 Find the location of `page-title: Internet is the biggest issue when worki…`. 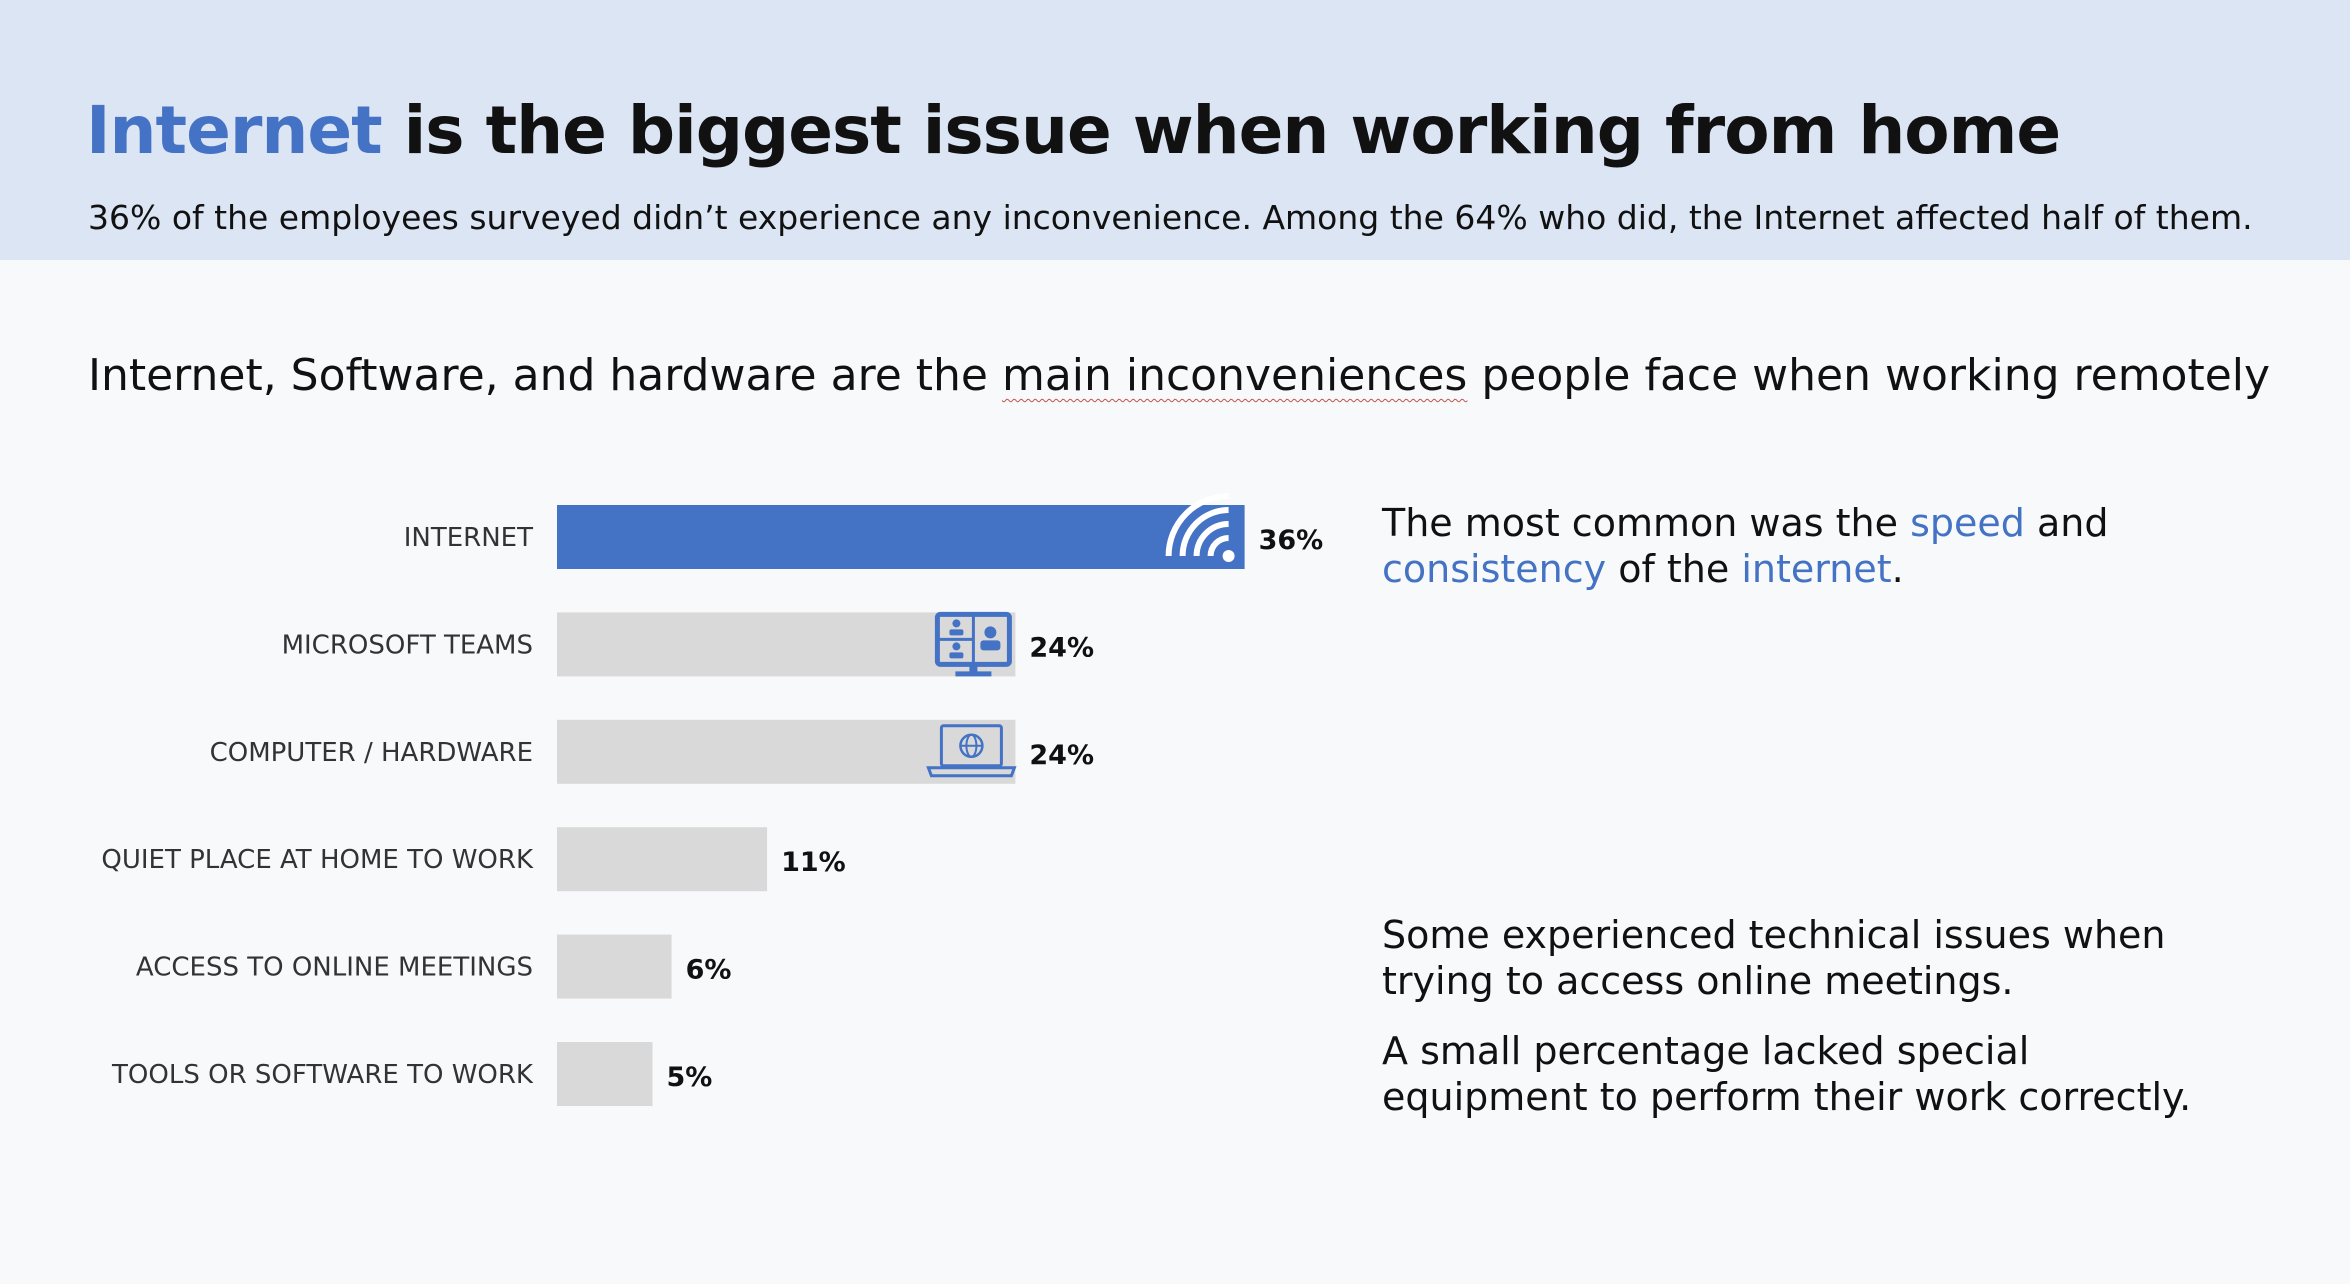

page-title: Internet is the biggest issue when worki… is located at coordinates (1074, 130).